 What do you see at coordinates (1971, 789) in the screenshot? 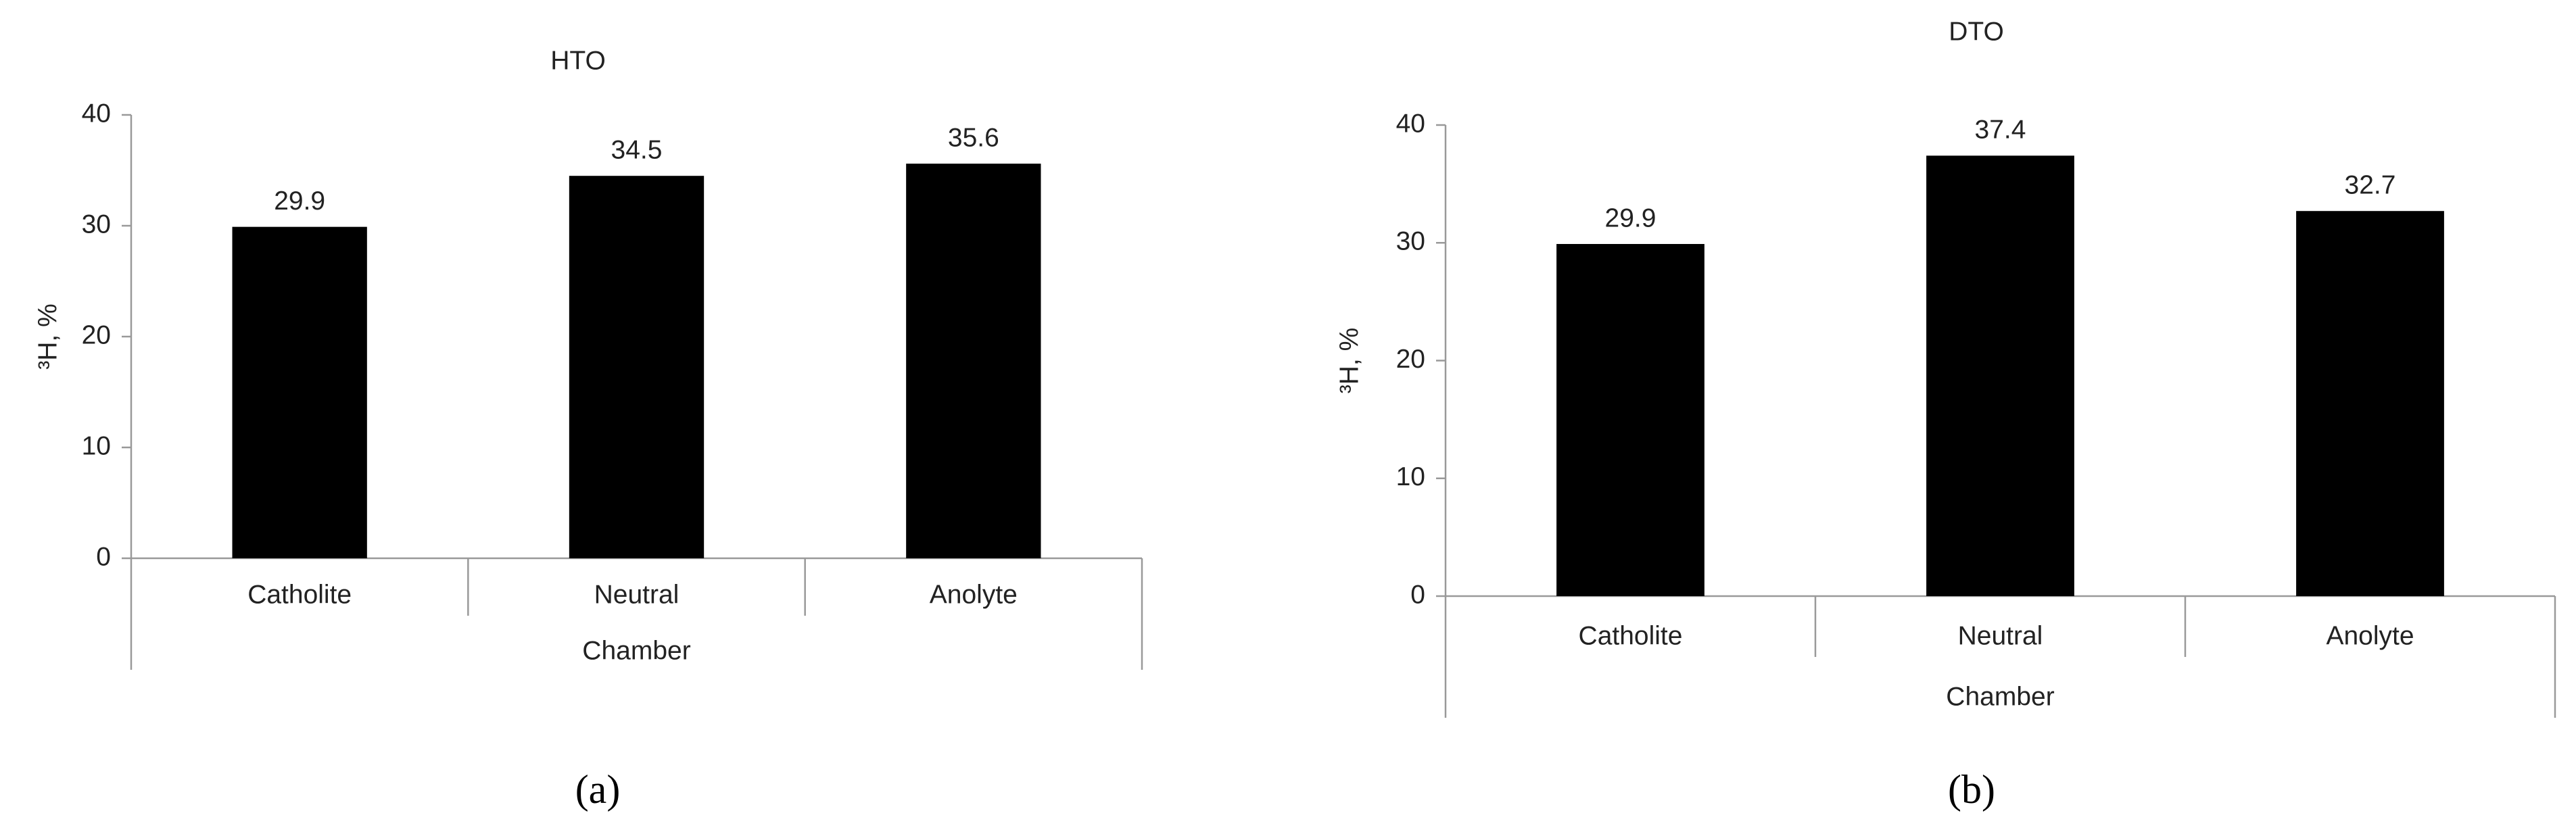
I see `panel-label: (b)` at bounding box center [1971, 789].